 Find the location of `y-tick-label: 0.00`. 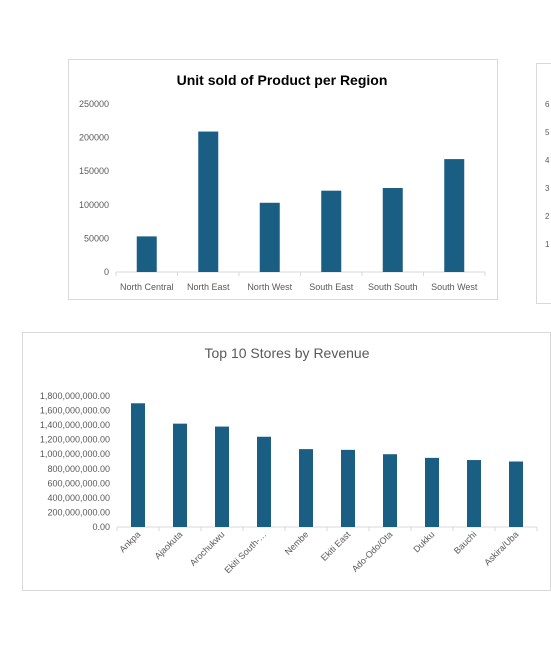

y-tick-label: 0.00 is located at coordinates (101, 527).